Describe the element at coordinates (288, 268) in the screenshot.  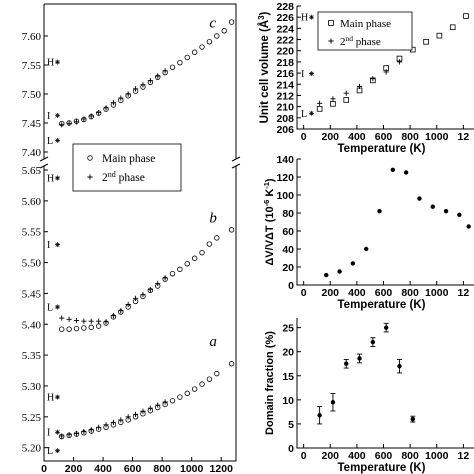
I see `expansion-y-tick-label: 20` at that location.